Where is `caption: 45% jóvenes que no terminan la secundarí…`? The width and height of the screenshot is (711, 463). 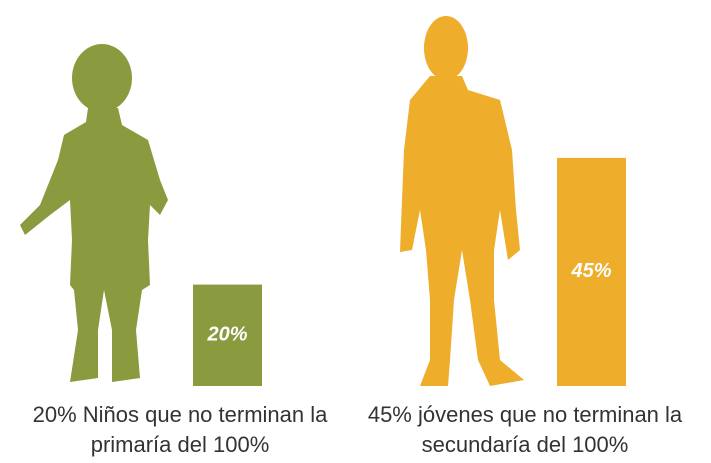
caption: 45% jóvenes que no terminan la secundarí… is located at coordinates (525, 429).